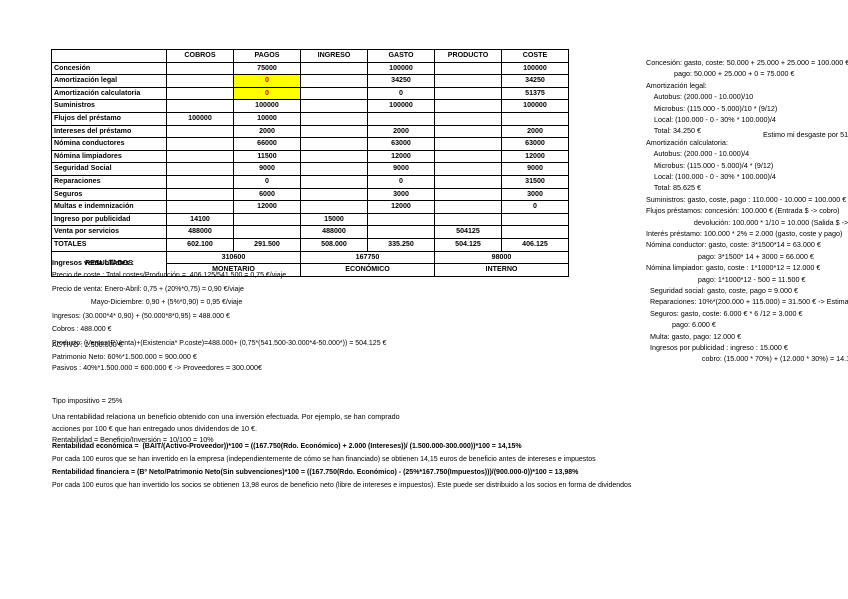 This screenshot has width=848, height=599. I want to click on ingresos-venta-billetes-heading: Ingresos venta billetes :, so click(93, 262).